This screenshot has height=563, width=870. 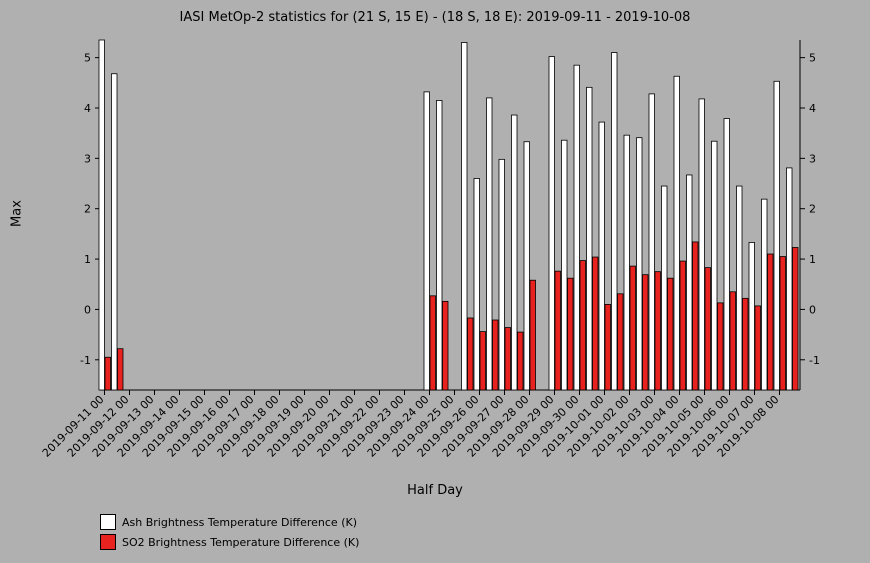 I want to click on legend-swatch-so2, so click(x=108, y=542).